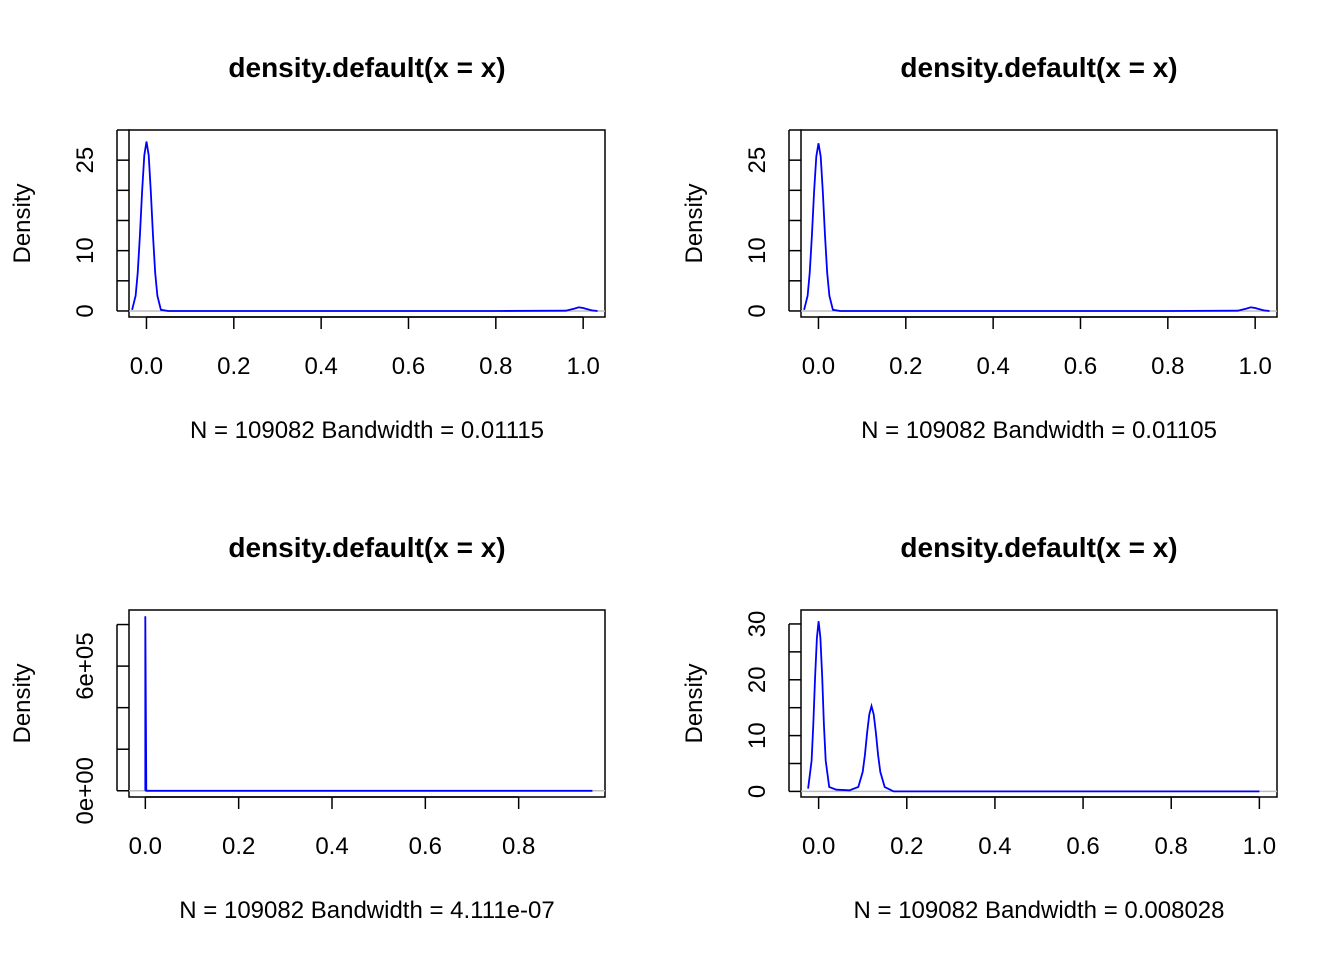 Image resolution: width=1344 pixels, height=960 pixels. What do you see at coordinates (366, 910) in the screenshot?
I see `x-axis-label: N = 109082 Bandwidth = 4.111e-07` at bounding box center [366, 910].